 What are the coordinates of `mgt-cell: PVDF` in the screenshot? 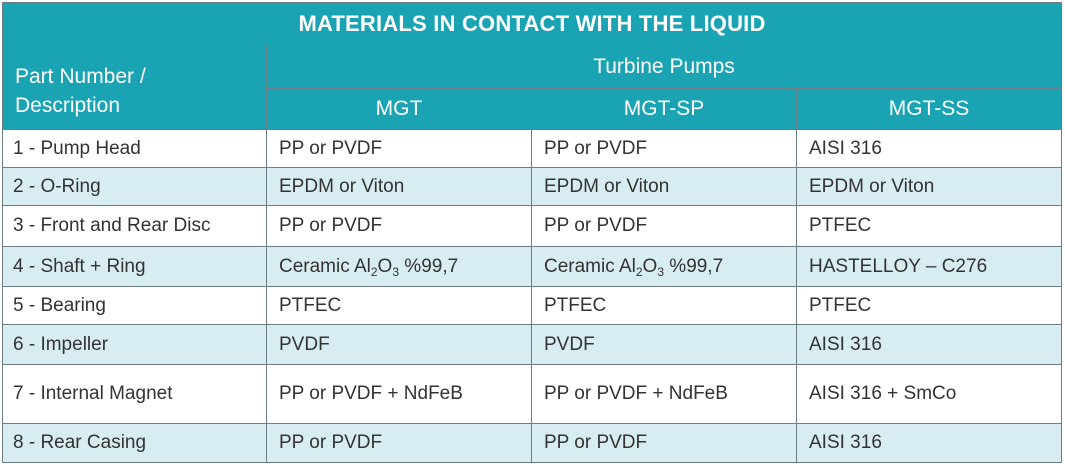 It's located at (399, 344).